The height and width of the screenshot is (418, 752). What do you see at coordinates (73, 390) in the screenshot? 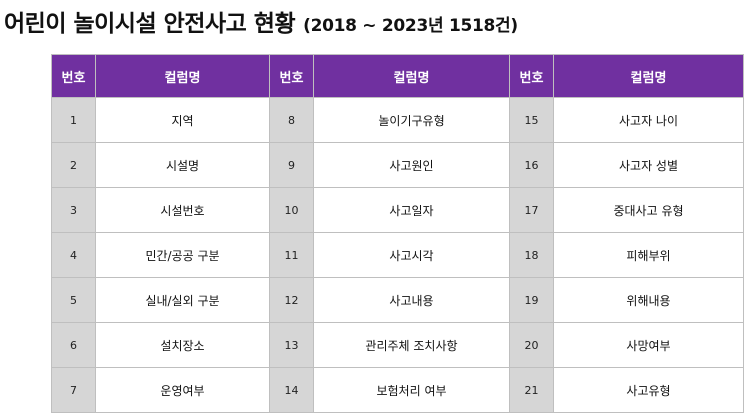
I see `cell-number: 7` at bounding box center [73, 390].